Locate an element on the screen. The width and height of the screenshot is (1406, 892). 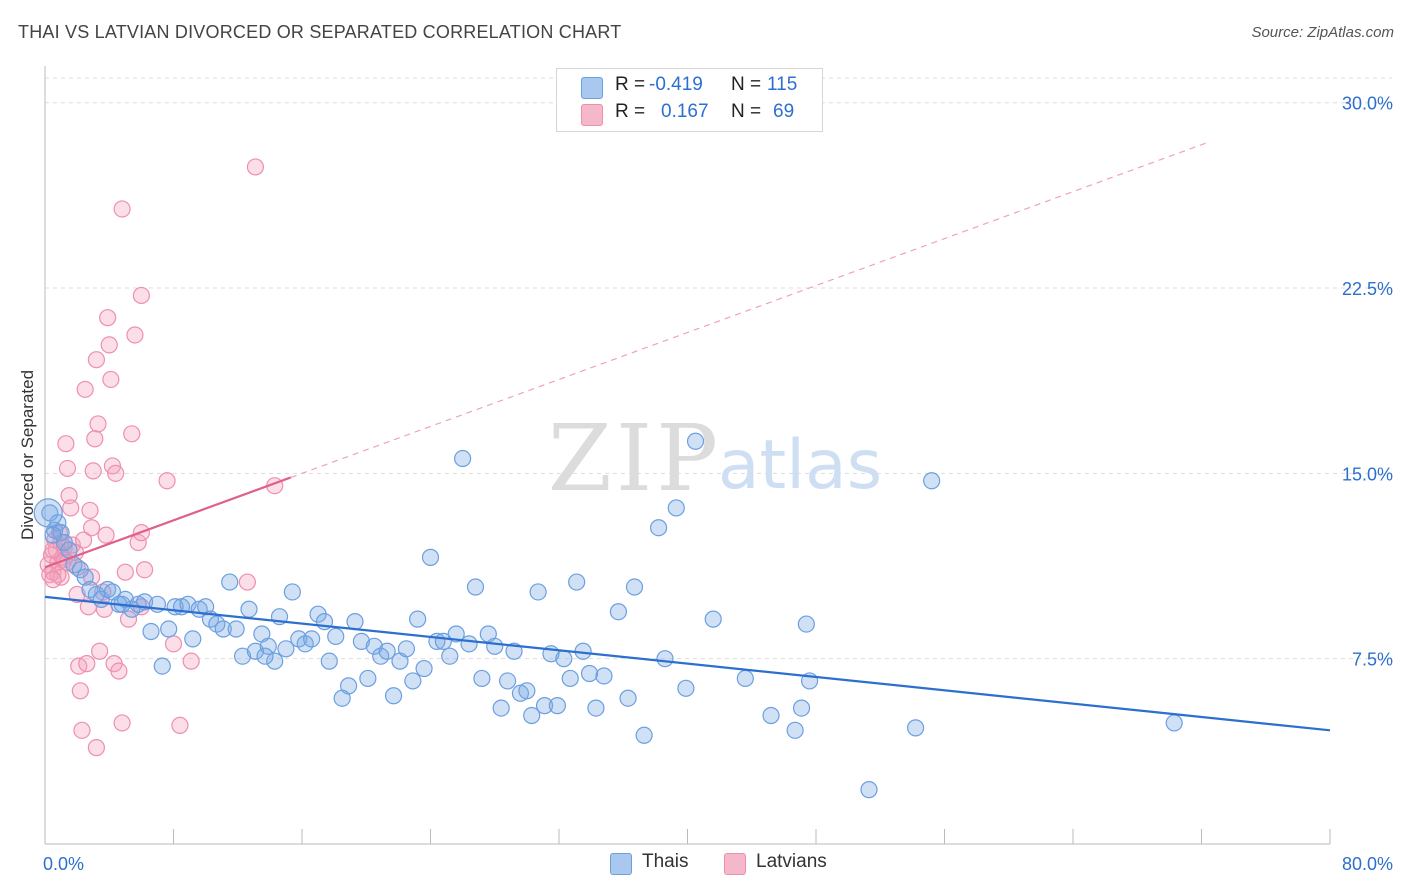
legend-n-label: N = is located at coordinates (746, 84).